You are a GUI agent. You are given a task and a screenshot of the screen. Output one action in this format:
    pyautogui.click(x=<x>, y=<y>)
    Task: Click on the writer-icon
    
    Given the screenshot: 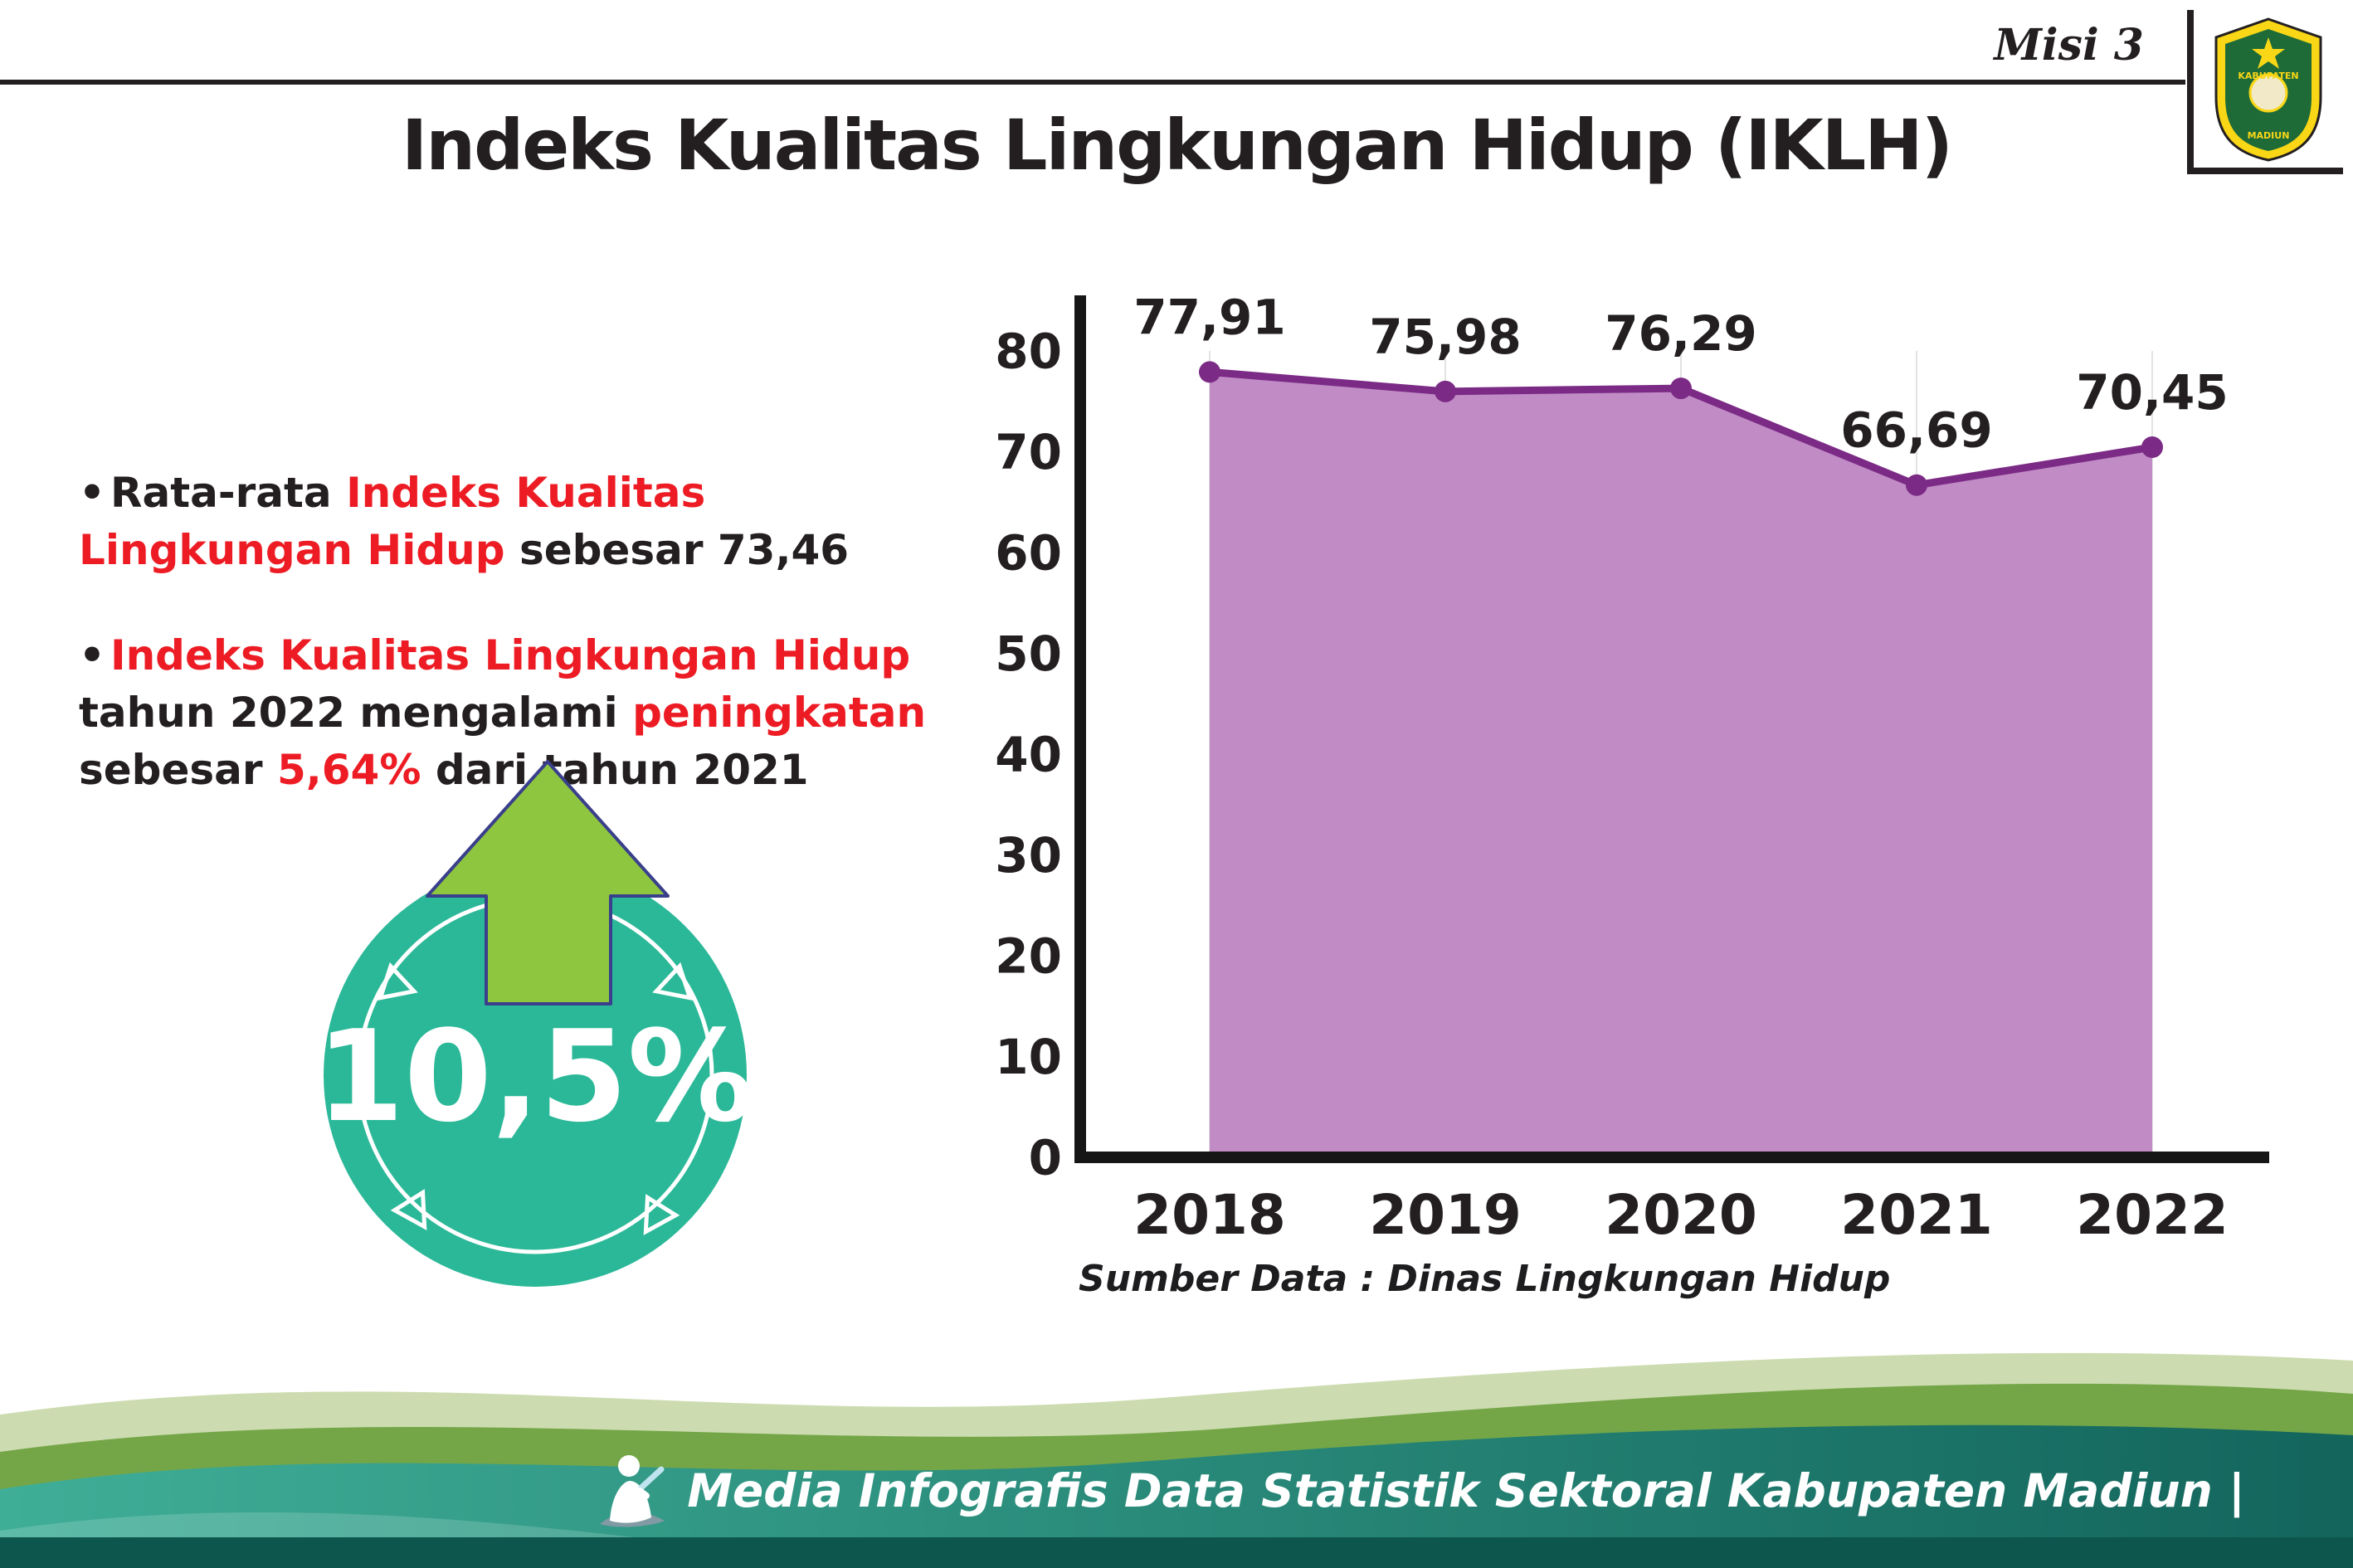 What is the action you would take?
    pyautogui.click(x=632, y=1491)
    